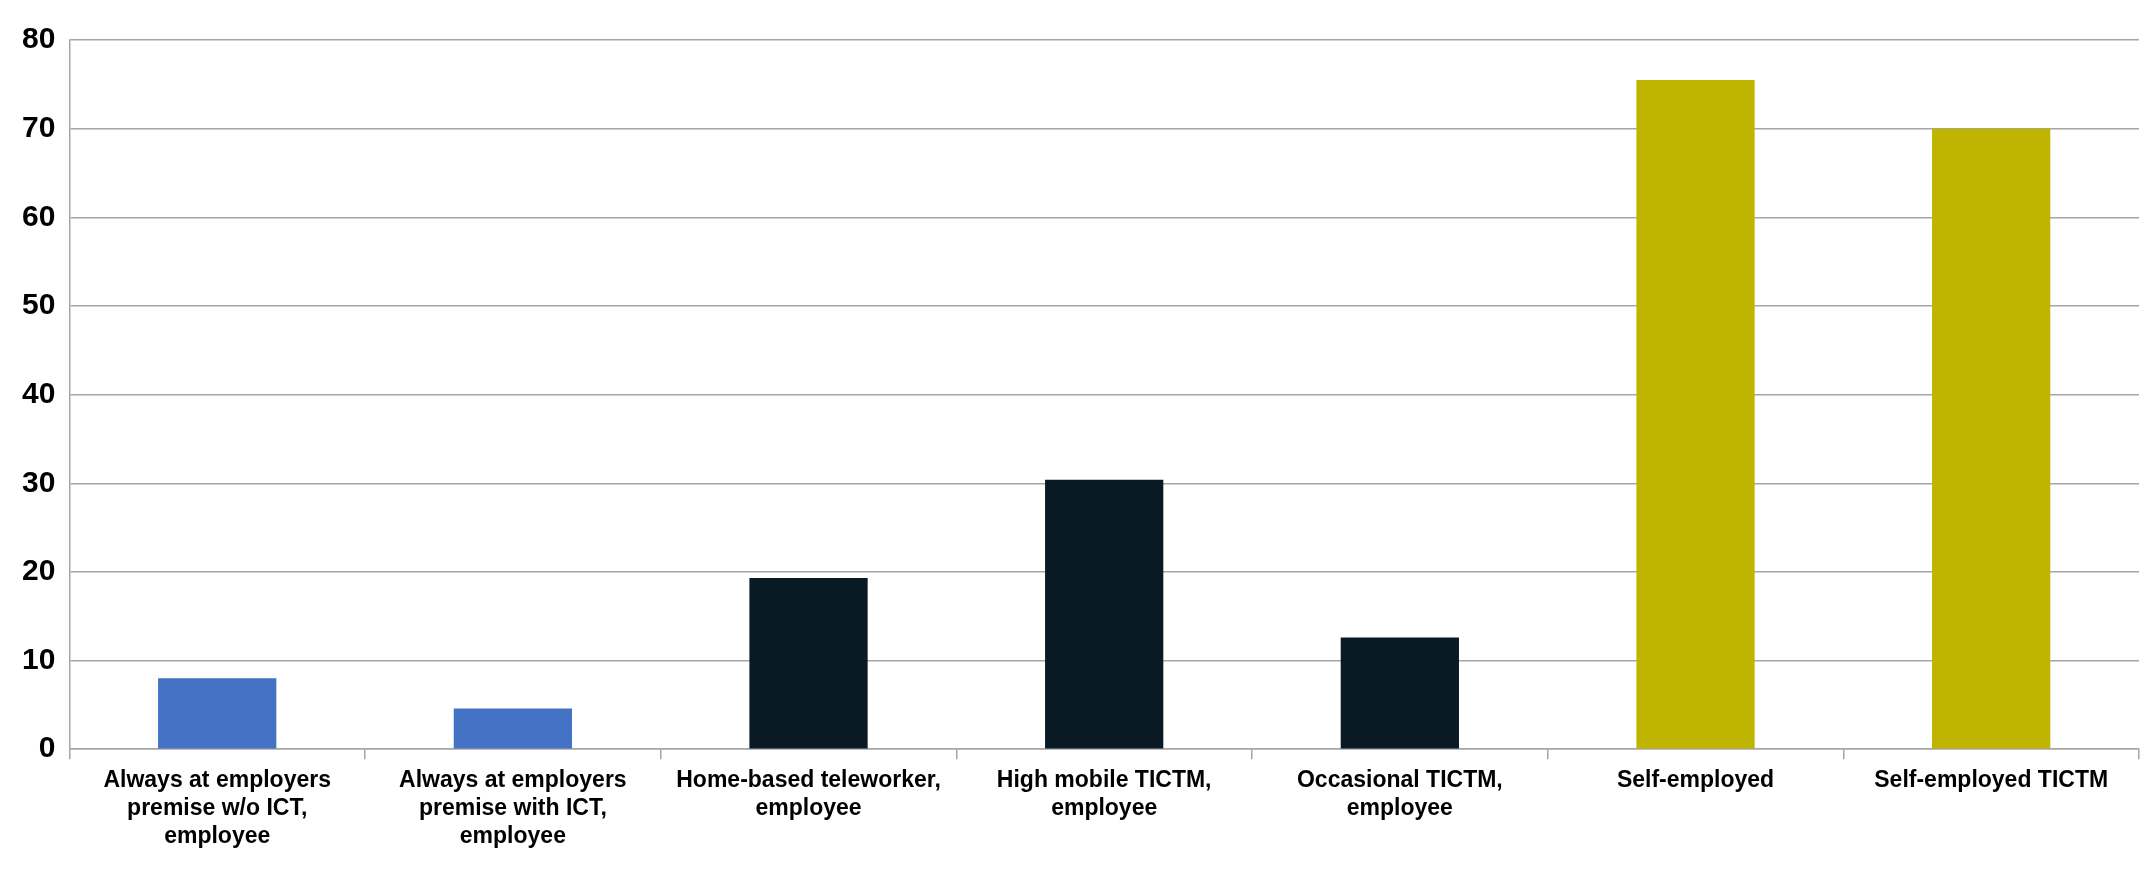 The width and height of the screenshot is (2151, 870). Describe the element at coordinates (1399, 793) in the screenshot. I see `x-tick-label: Occasional TICTM, employee` at that location.